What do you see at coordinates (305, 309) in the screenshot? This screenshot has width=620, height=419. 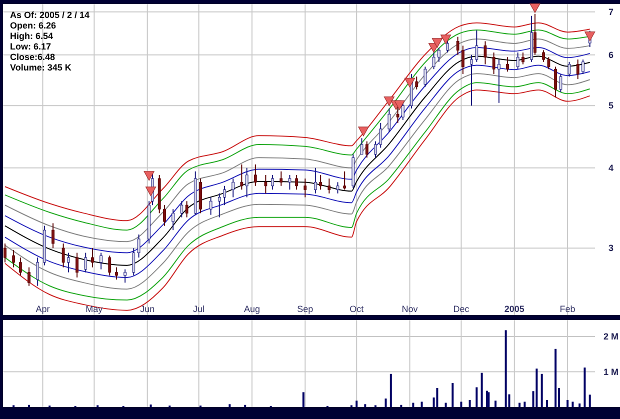 I see `x-tick-label: Sep` at bounding box center [305, 309].